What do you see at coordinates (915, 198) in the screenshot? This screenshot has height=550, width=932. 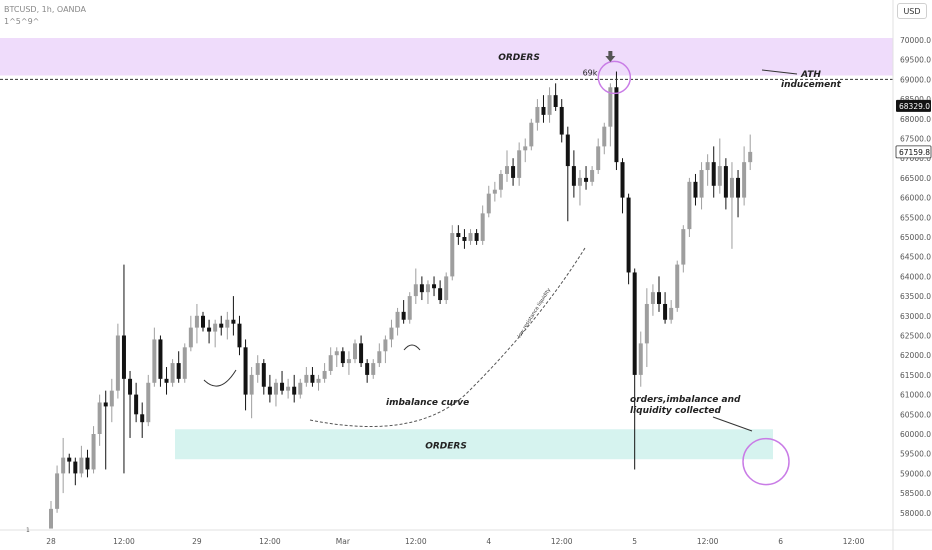 I see `y-tick-label: 66000.0` at bounding box center [915, 198].